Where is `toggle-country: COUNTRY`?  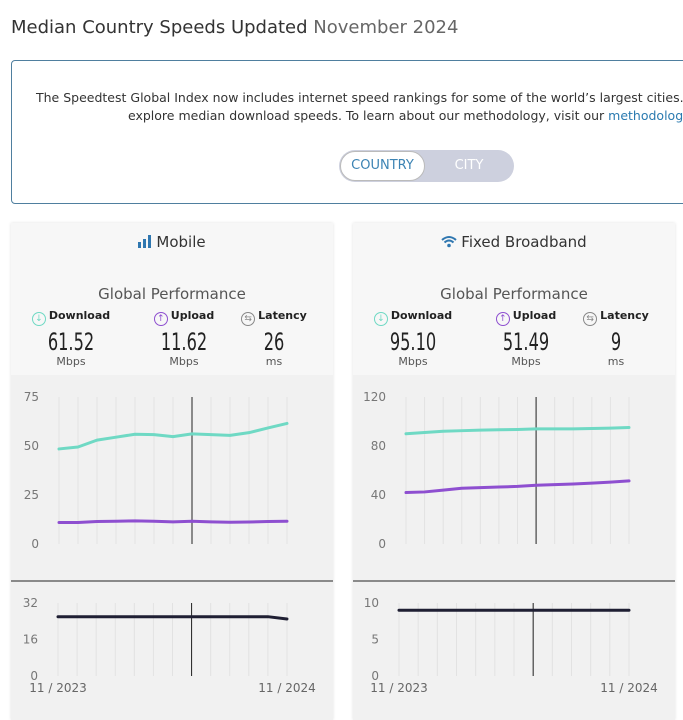
toggle-country: COUNTRY is located at coordinates (382, 166).